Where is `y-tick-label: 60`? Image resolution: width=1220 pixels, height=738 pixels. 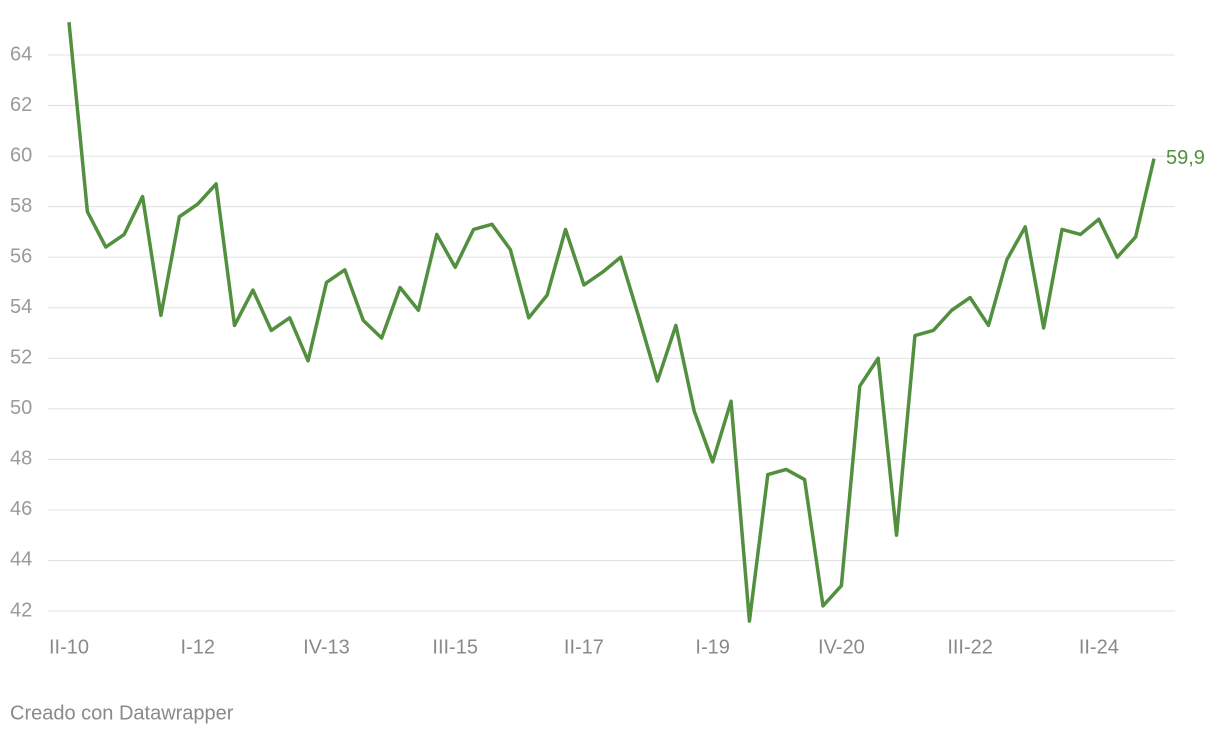
y-tick-label: 60 is located at coordinates (21, 155).